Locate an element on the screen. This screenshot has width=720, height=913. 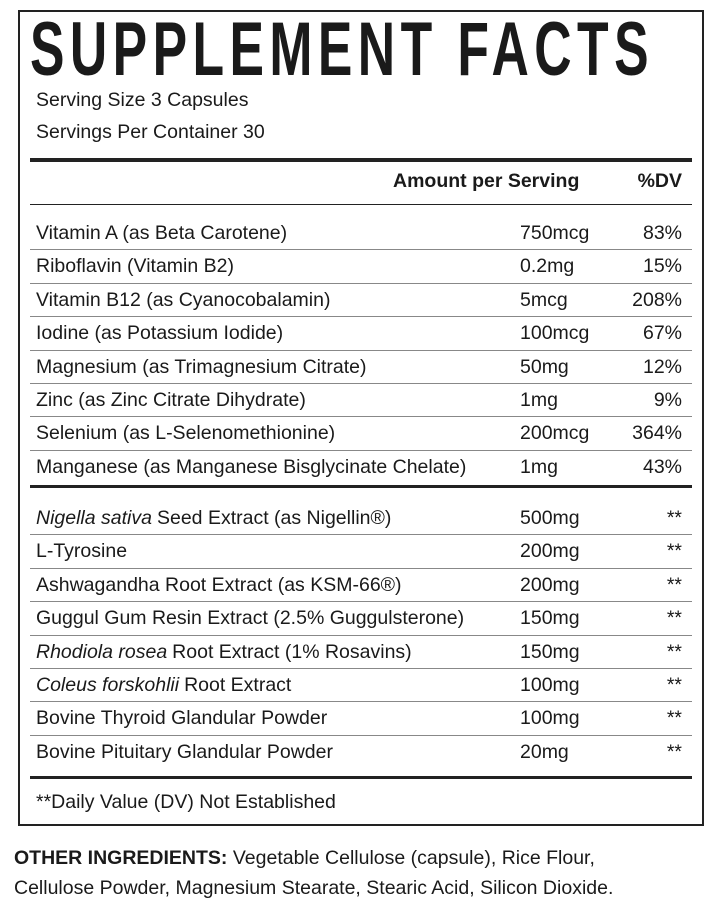
table-row: Zinc (as Zinc Citrate Dihydrate) 1mg 9% is located at coordinates (361, 401).